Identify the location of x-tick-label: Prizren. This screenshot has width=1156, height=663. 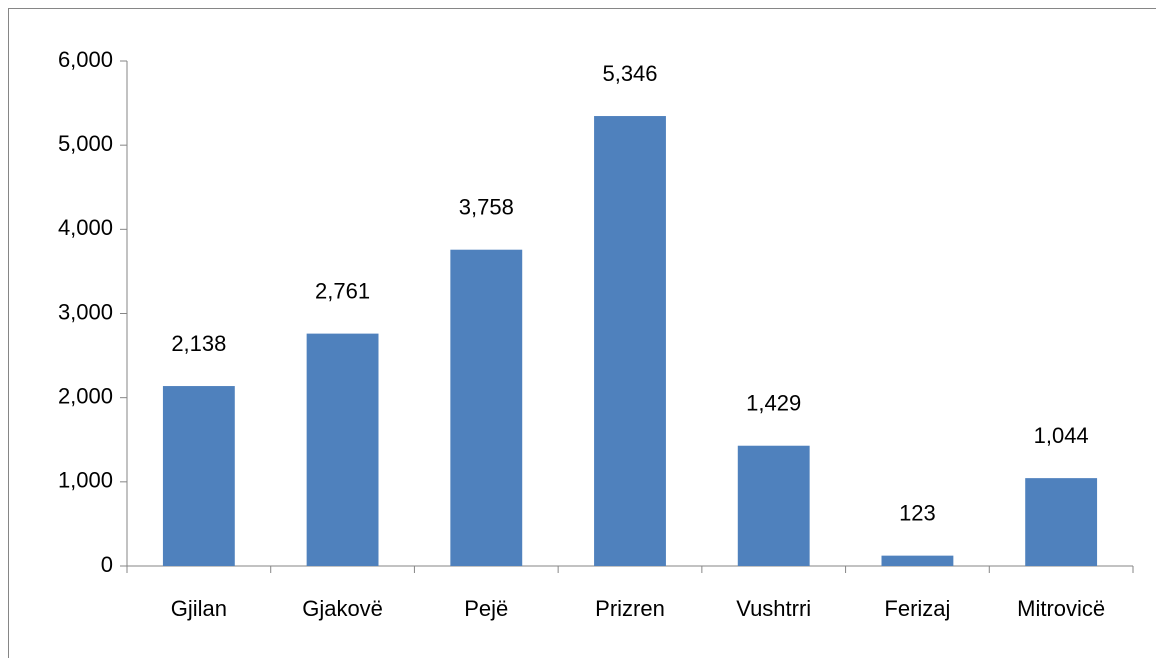
(630, 608).